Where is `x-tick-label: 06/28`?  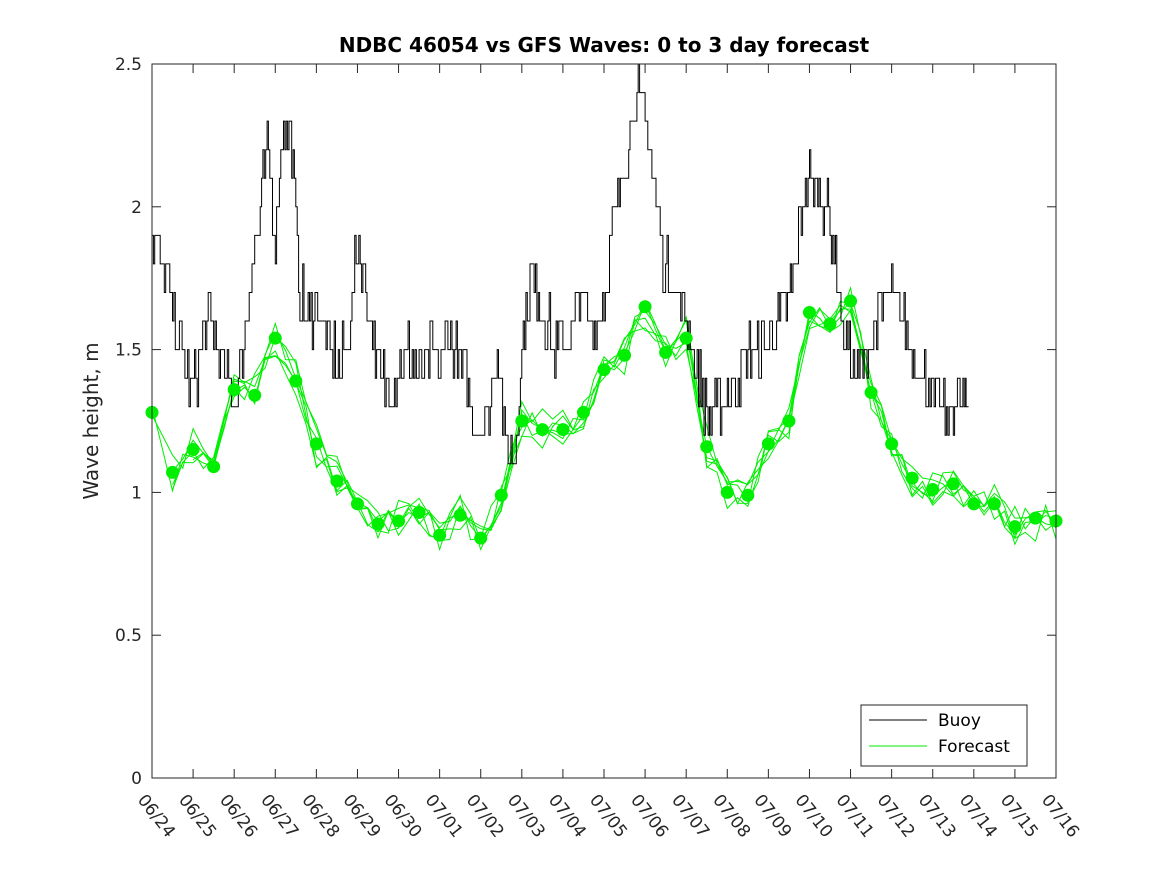
x-tick-label: 06/28 is located at coordinates (320, 816).